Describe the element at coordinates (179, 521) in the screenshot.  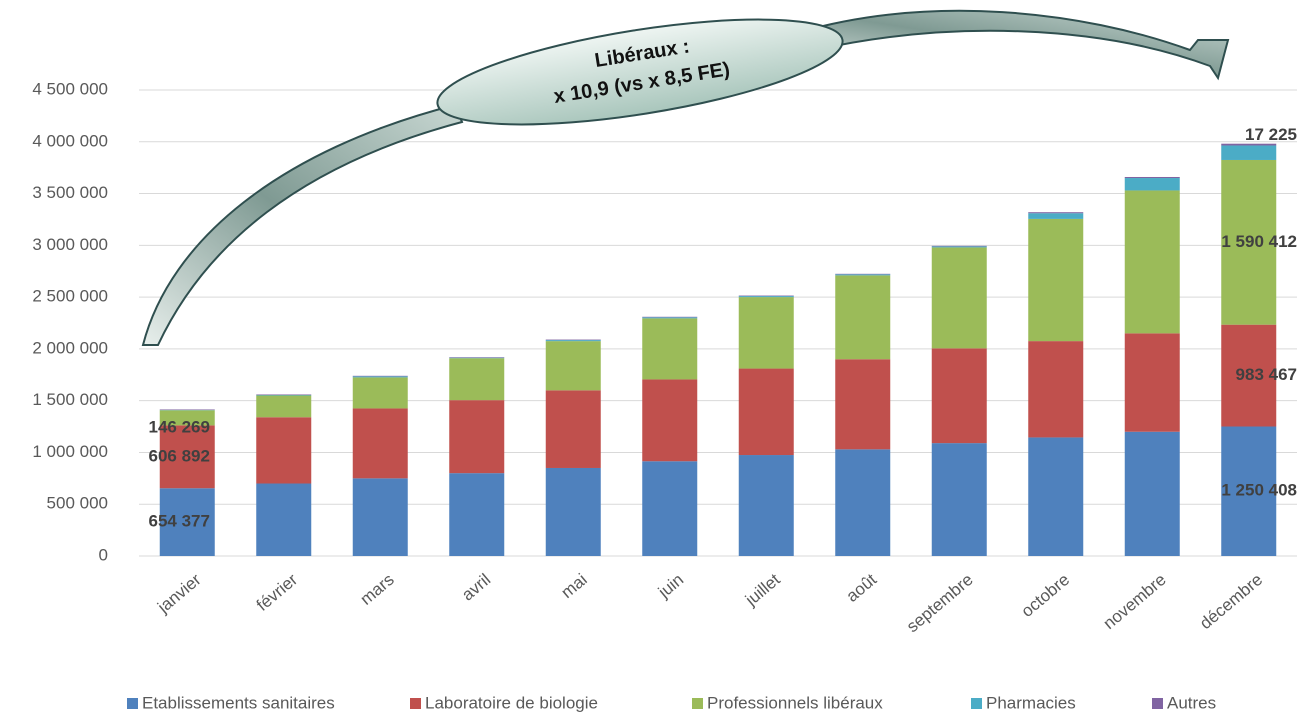
I see `data-label: 654 377` at that location.